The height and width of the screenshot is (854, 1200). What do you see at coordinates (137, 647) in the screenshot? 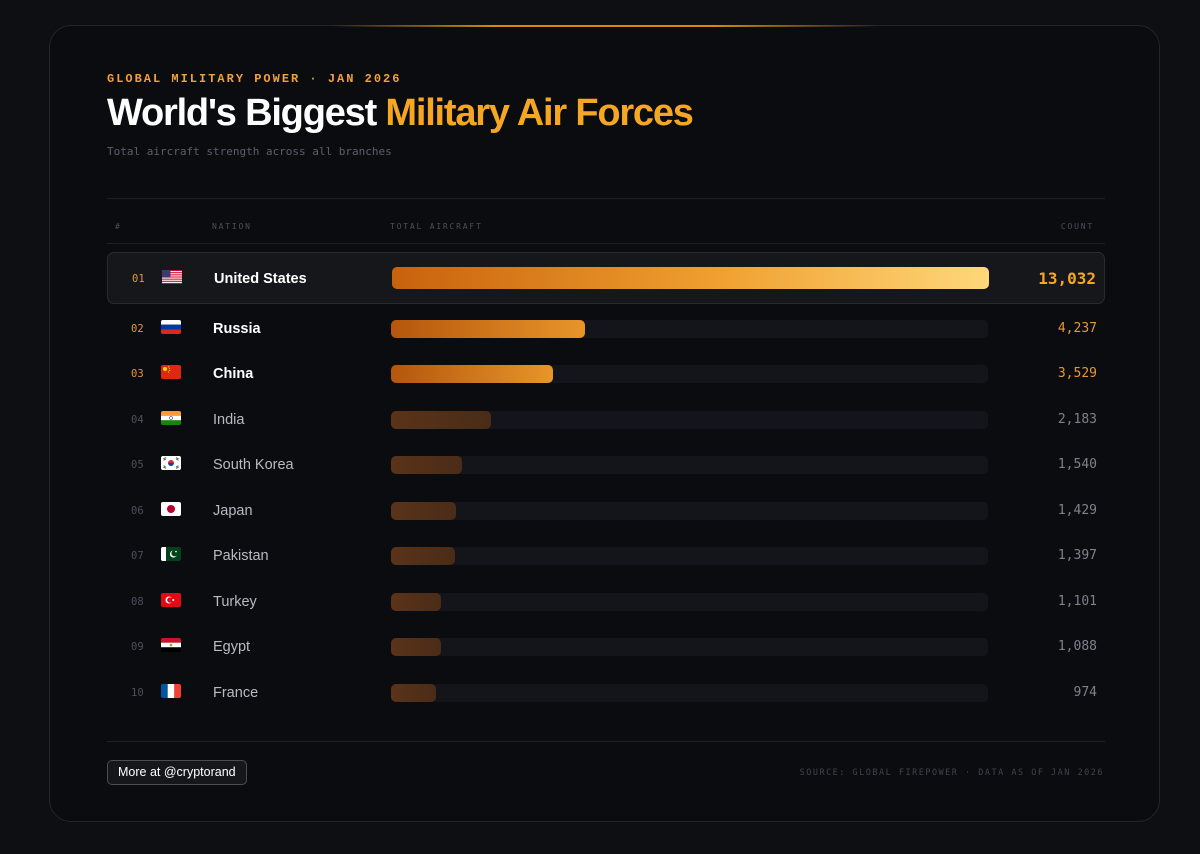
I see `rank-label: 09` at bounding box center [137, 647].